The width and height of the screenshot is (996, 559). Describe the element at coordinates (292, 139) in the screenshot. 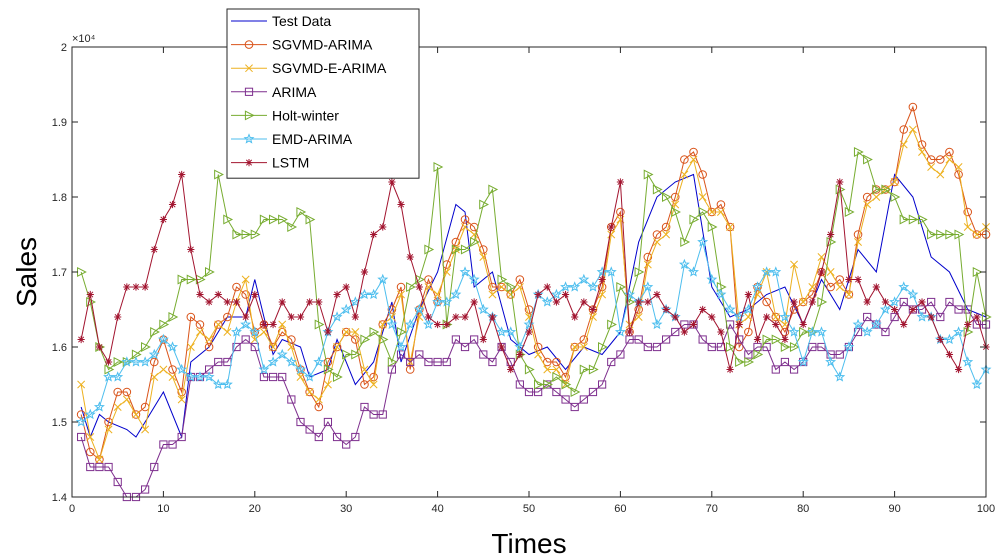

I see `legend-item: EMD-ARIMA` at that location.